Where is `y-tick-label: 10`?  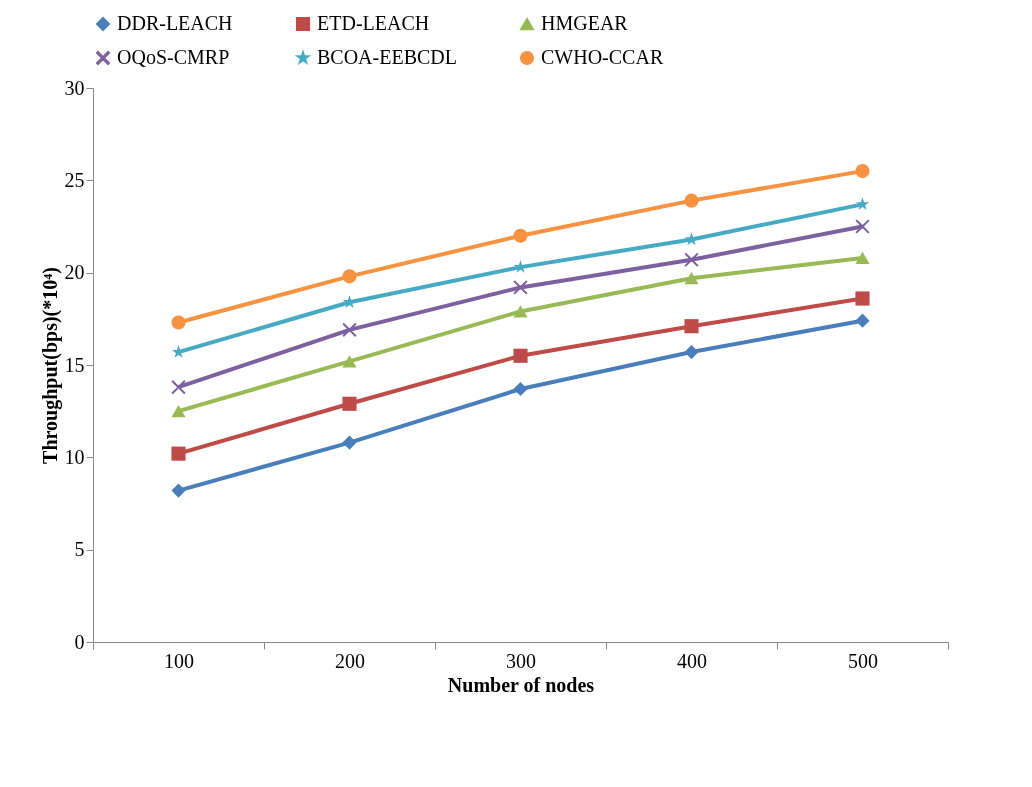
y-tick-label: 10 is located at coordinates (74, 456).